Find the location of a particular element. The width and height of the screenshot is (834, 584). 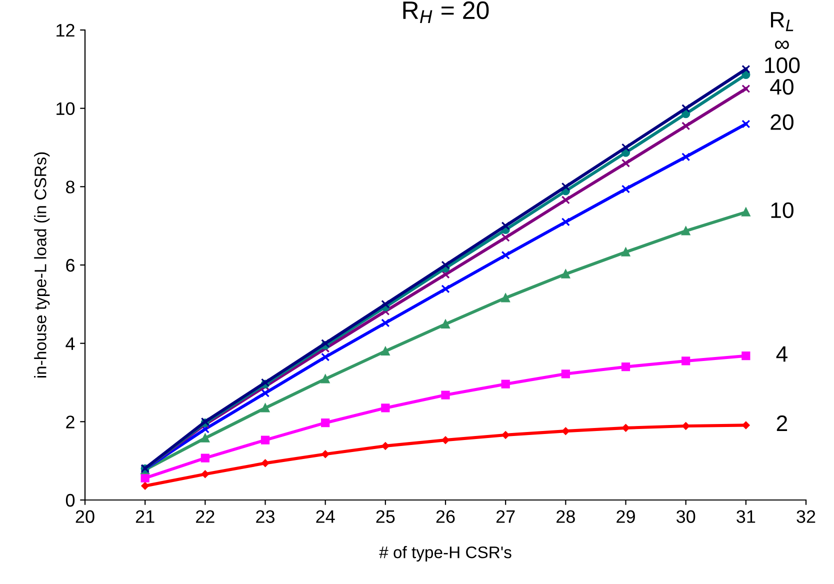

y-tick-label: 0 is located at coordinates (70, 500).